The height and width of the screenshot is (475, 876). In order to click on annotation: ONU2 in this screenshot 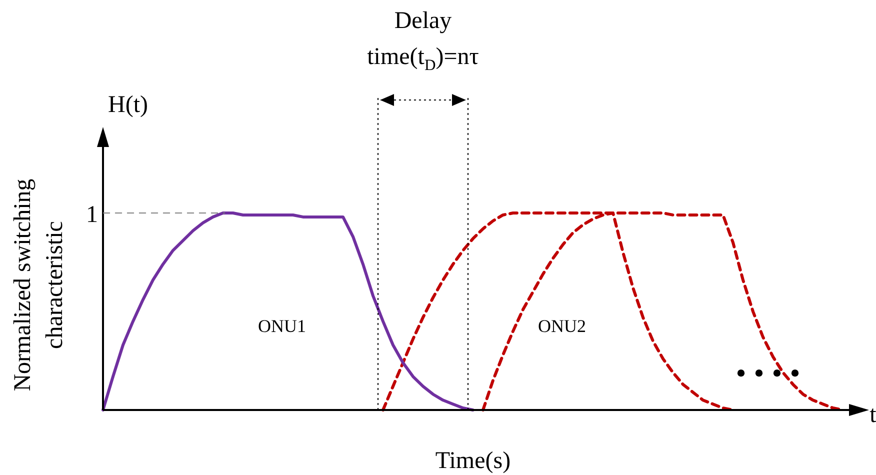, I will do `click(562, 326)`.